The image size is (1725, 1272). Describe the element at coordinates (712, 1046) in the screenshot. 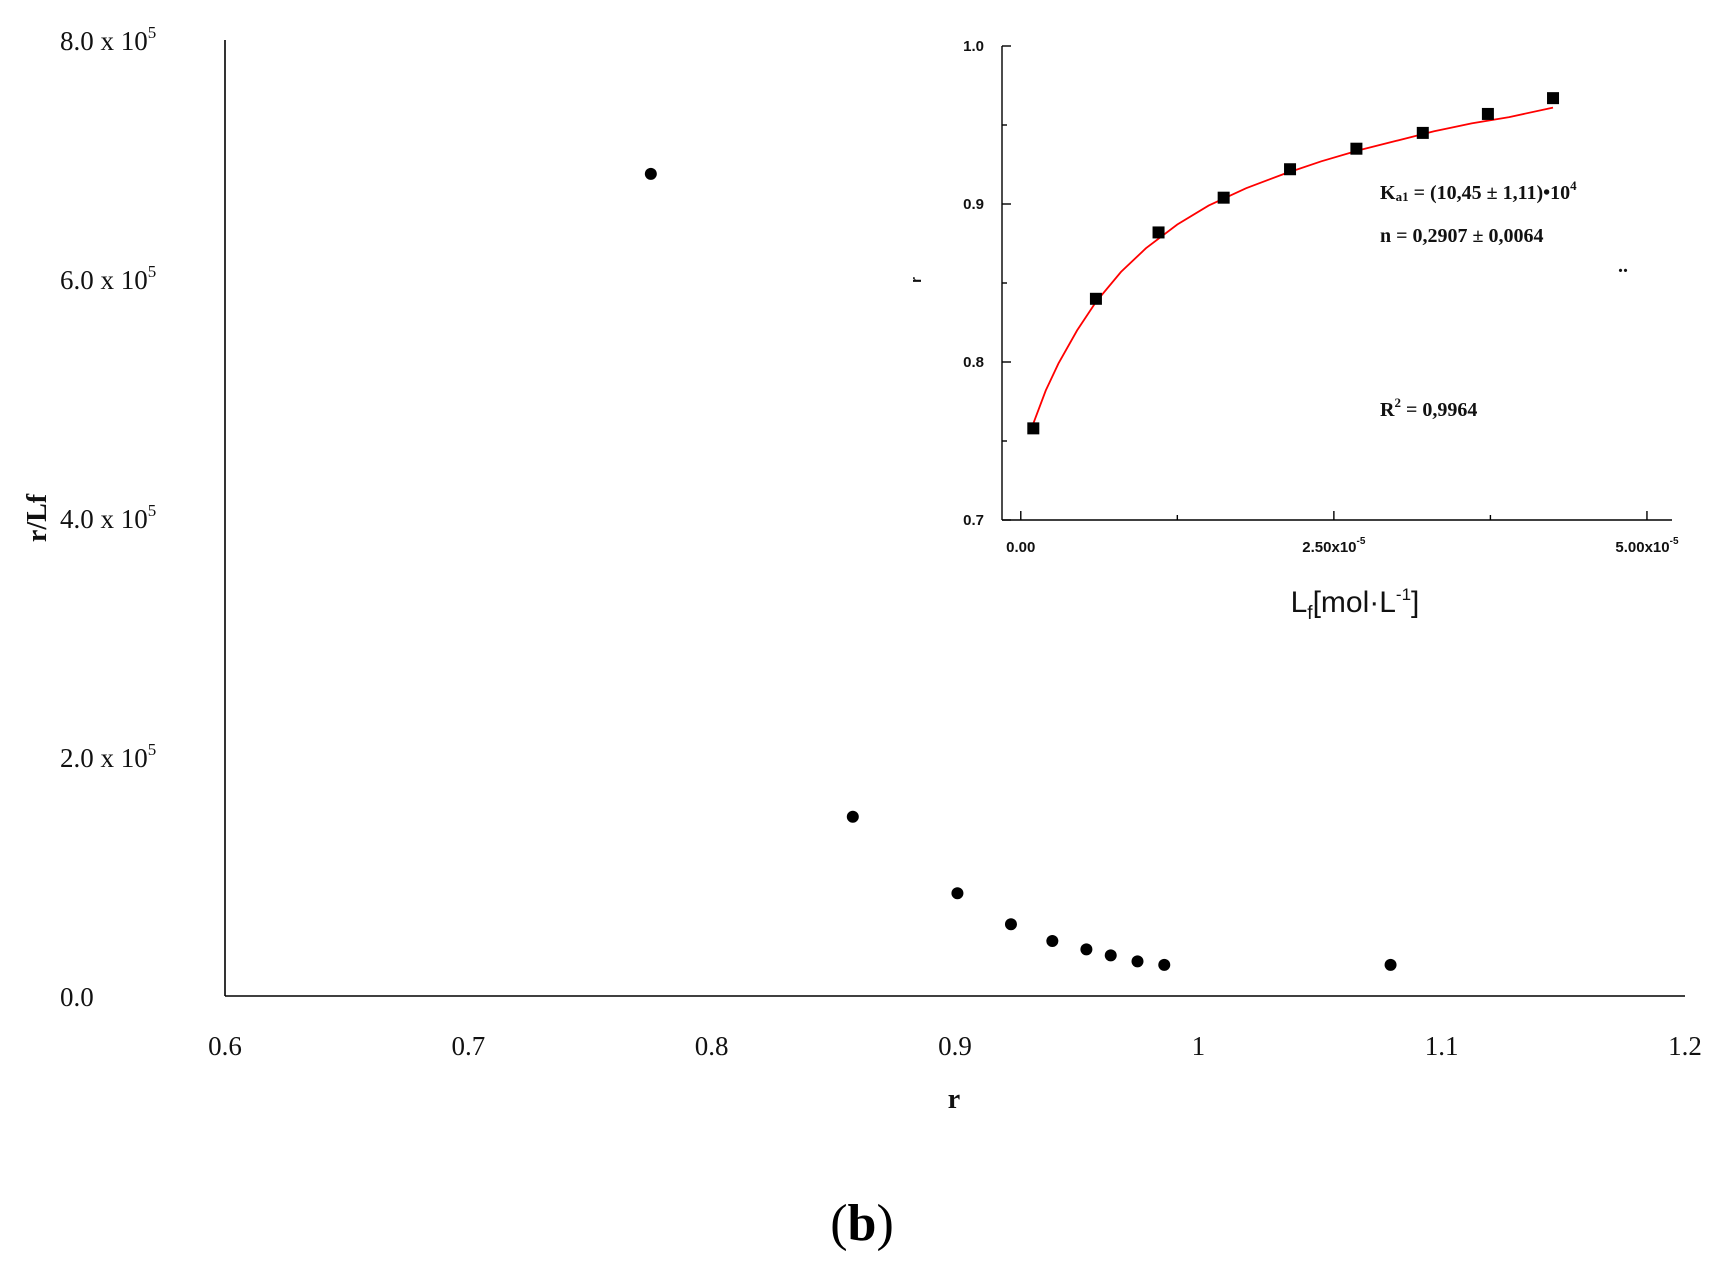

I see `main-x-tick-label: 0.8` at that location.